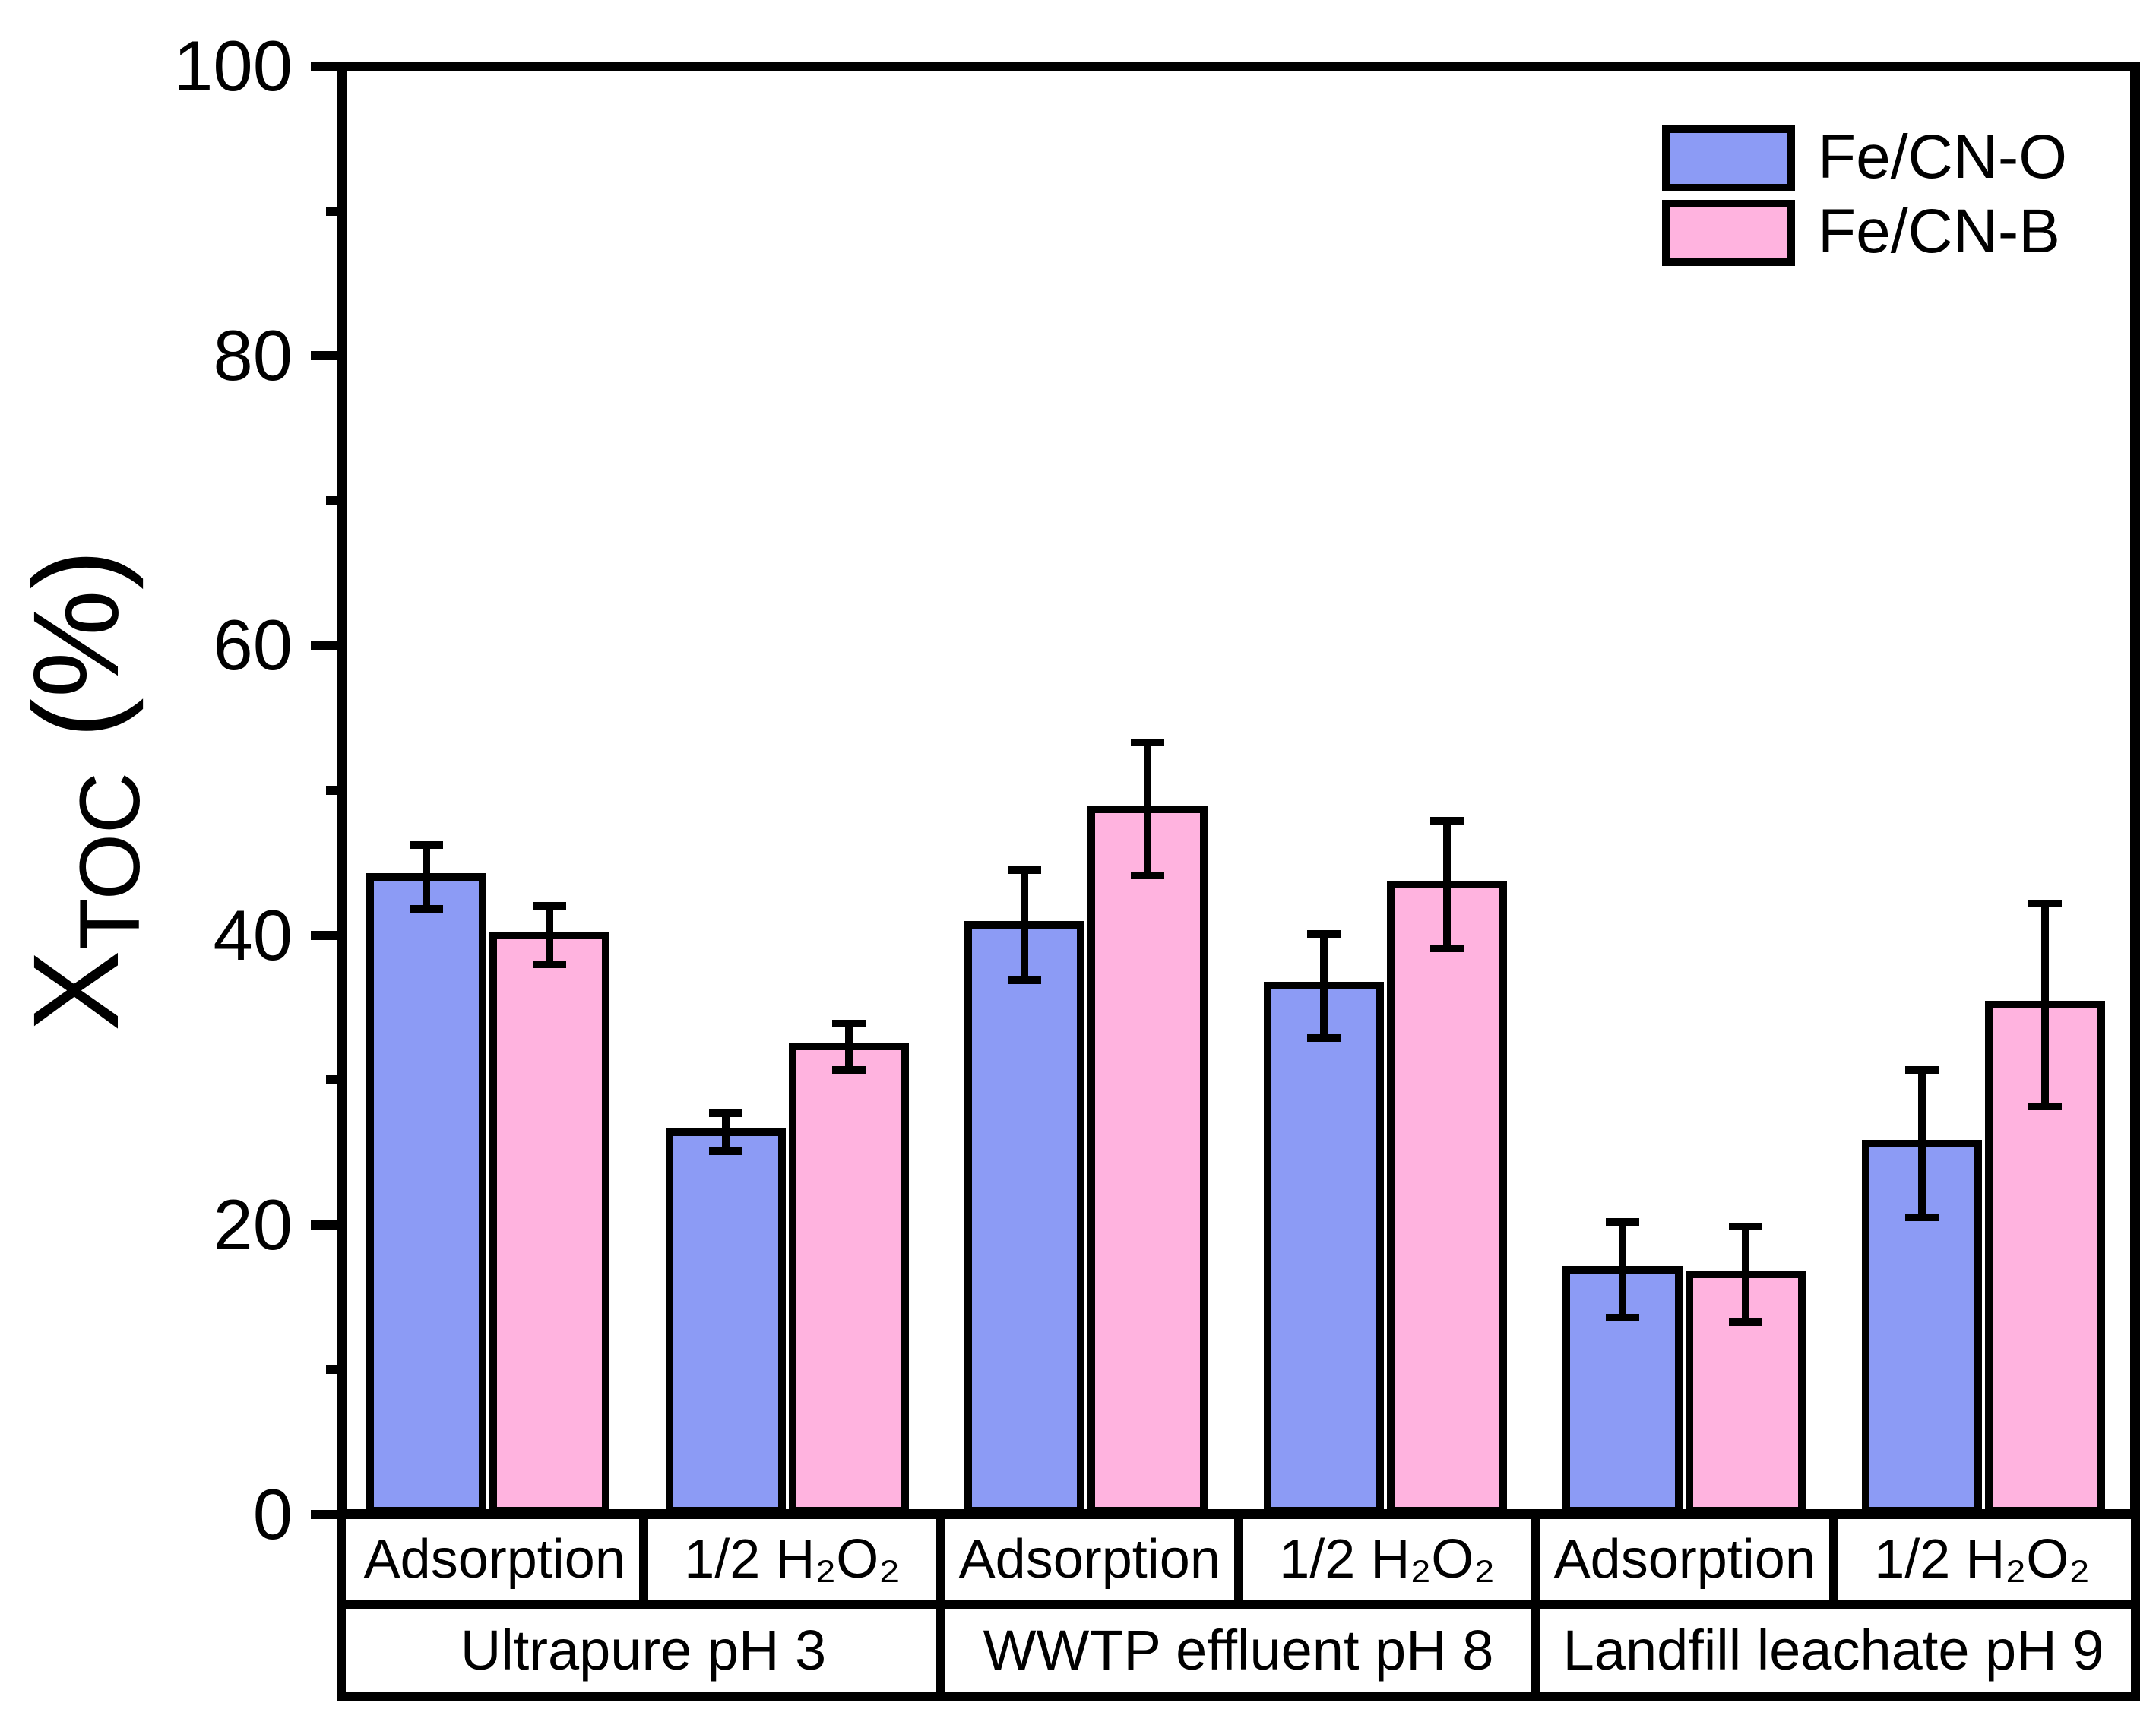  Describe the element at coordinates (253, 645) in the screenshot. I see `y-tick-label: 60` at that location.